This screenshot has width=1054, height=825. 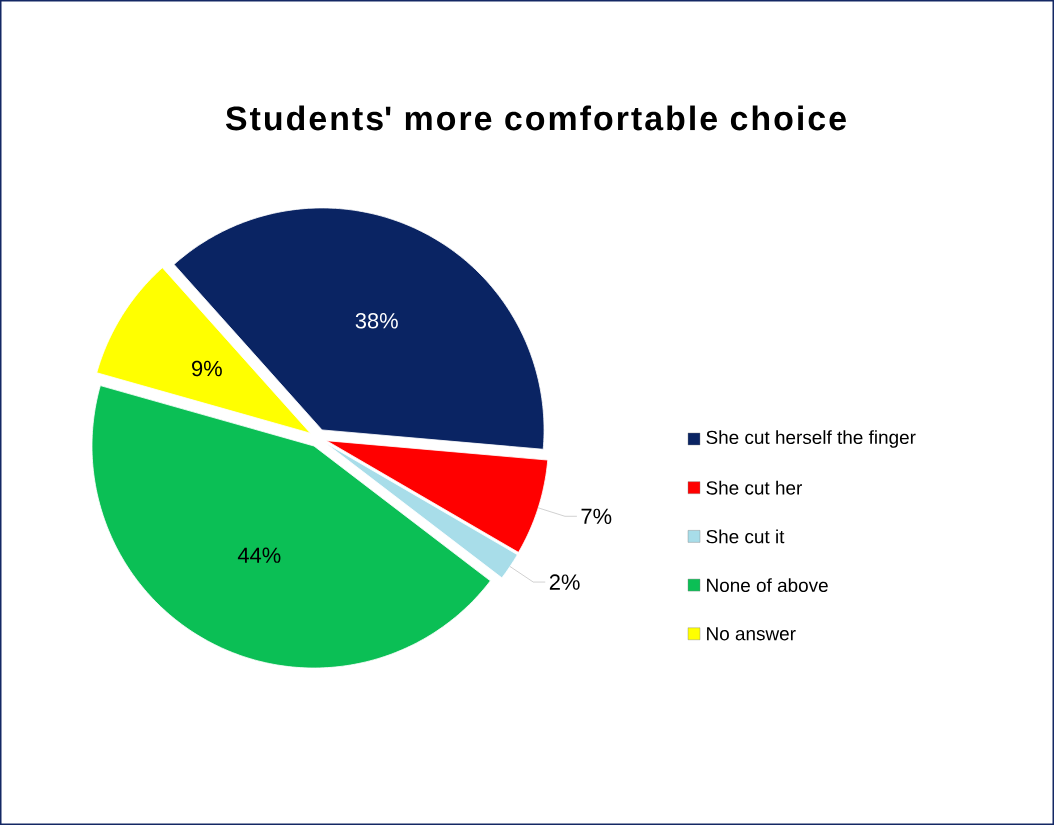 What do you see at coordinates (751, 634) in the screenshot?
I see `legend-label: No answer` at bounding box center [751, 634].